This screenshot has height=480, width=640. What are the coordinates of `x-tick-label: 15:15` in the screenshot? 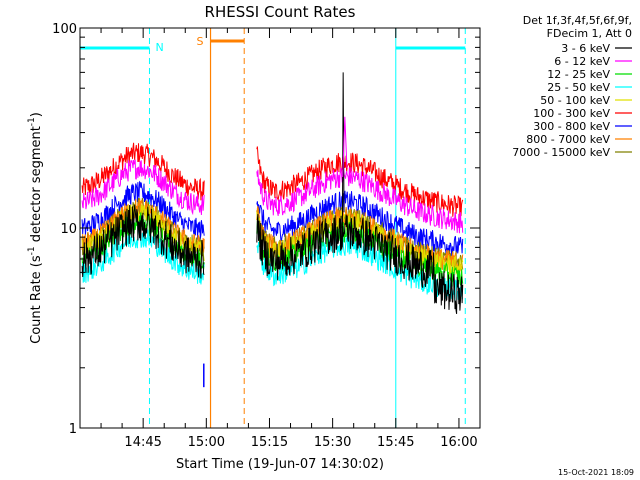 It's located at (269, 442).